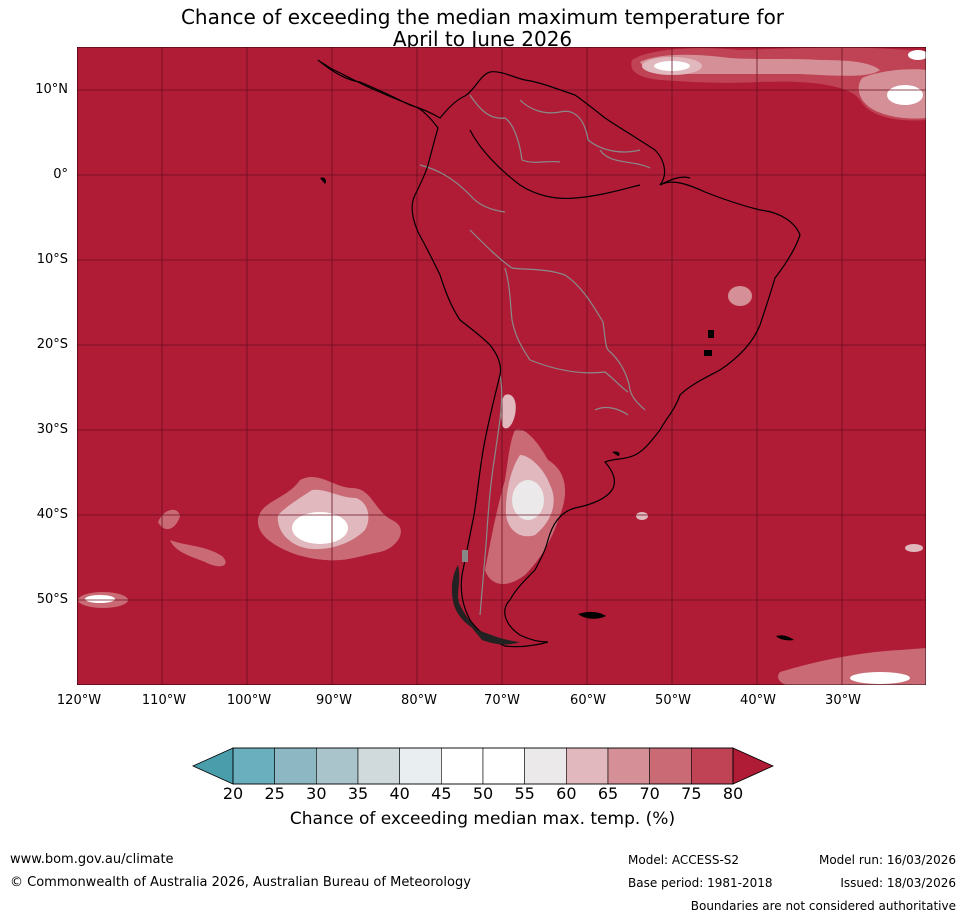 The height and width of the screenshot is (919, 965). Describe the element at coordinates (608, 793) in the screenshot. I see `colorbar-tick-label: 65` at that location.